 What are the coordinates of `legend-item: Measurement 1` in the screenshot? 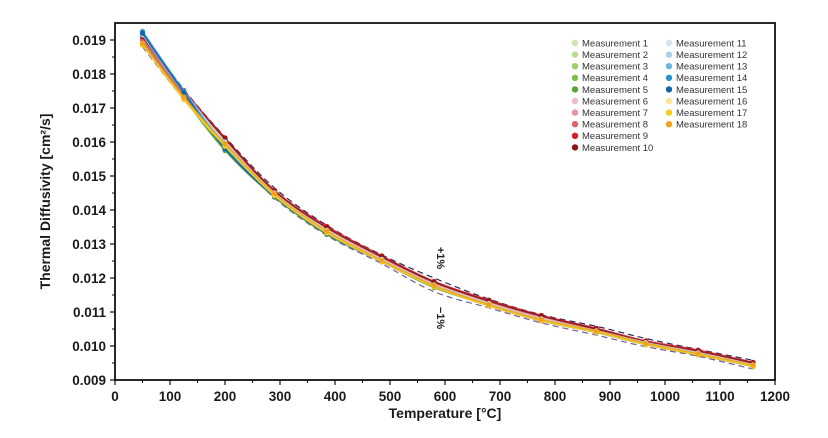 It's located at (609, 43).